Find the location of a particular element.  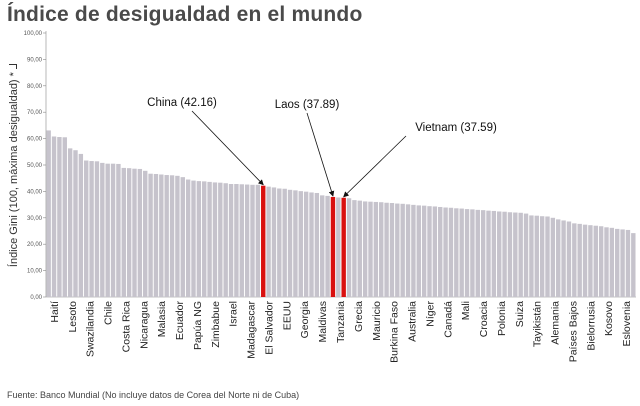

y-tick-label: 20,00 is located at coordinates (35, 245).